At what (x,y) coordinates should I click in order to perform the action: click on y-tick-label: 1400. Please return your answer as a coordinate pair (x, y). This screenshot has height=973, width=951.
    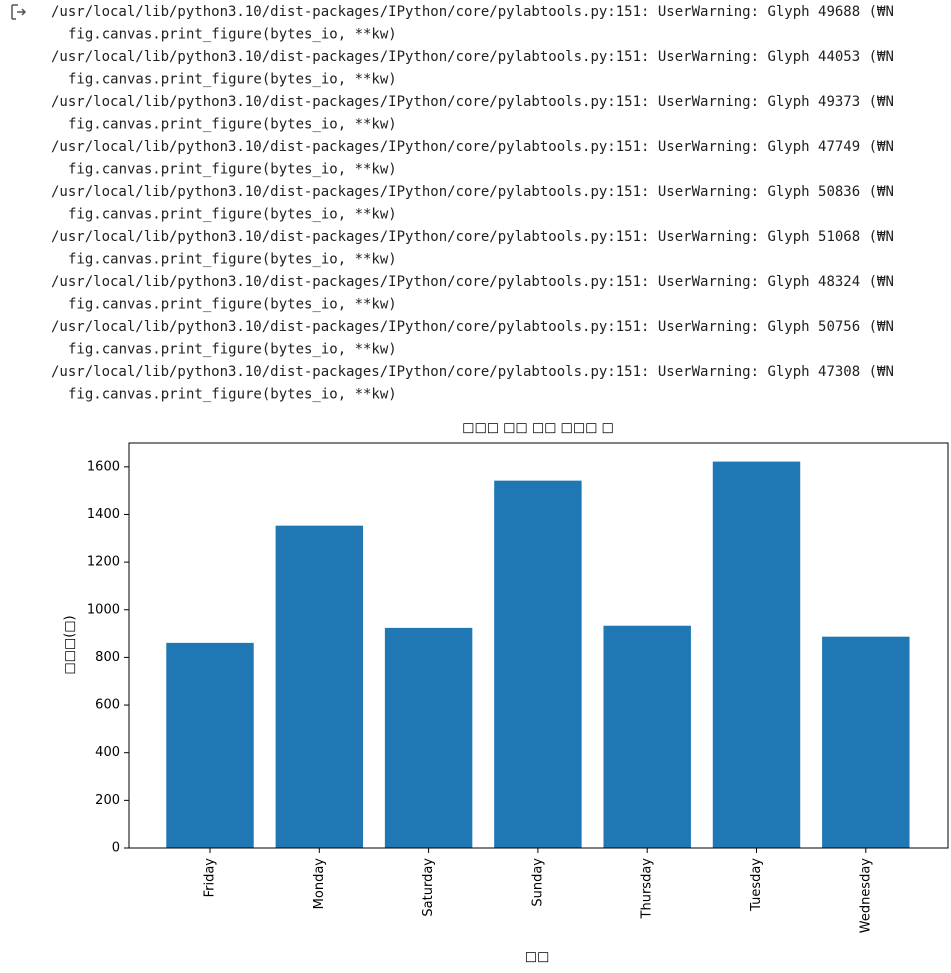
    Looking at the image, I should click on (103, 514).